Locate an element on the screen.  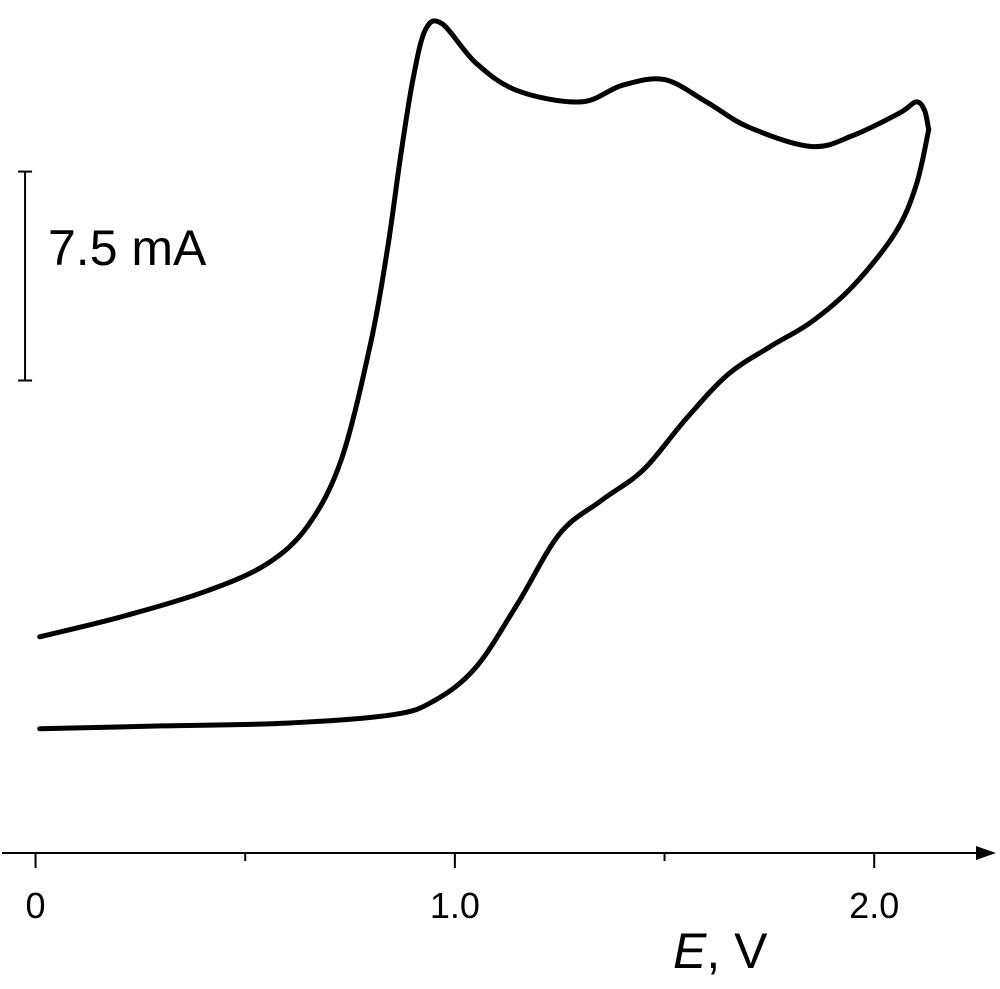
x-tick-label: 0 is located at coordinates (36, 905).